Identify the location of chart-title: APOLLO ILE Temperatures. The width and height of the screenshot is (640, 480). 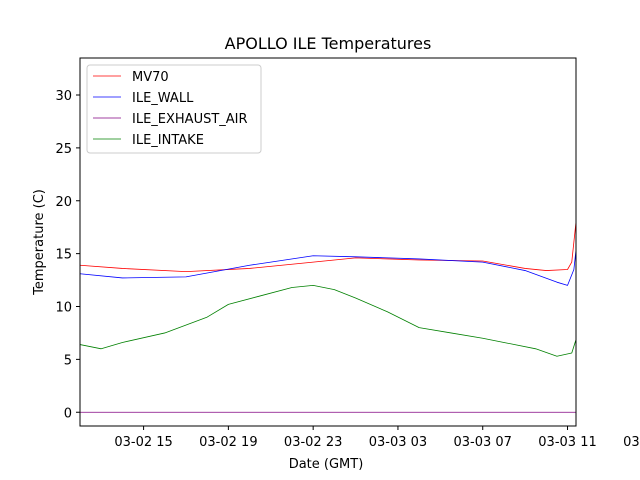
(328, 43).